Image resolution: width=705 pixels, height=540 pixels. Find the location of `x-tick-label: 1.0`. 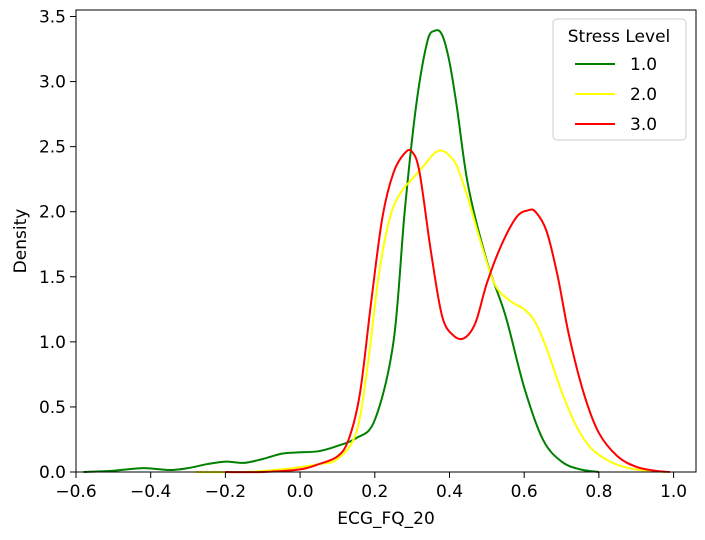

x-tick-label: 1.0 is located at coordinates (673, 492).